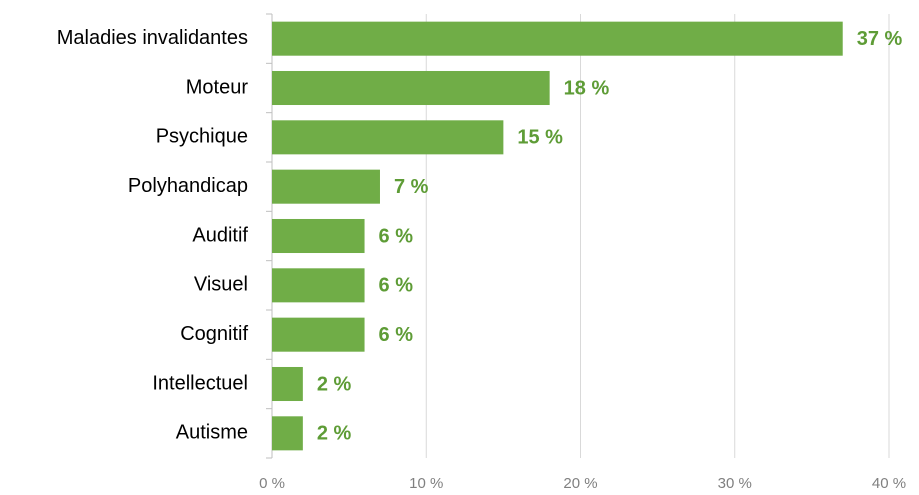 This screenshot has width=919, height=495. I want to click on value-label: 18 %, so click(587, 88).